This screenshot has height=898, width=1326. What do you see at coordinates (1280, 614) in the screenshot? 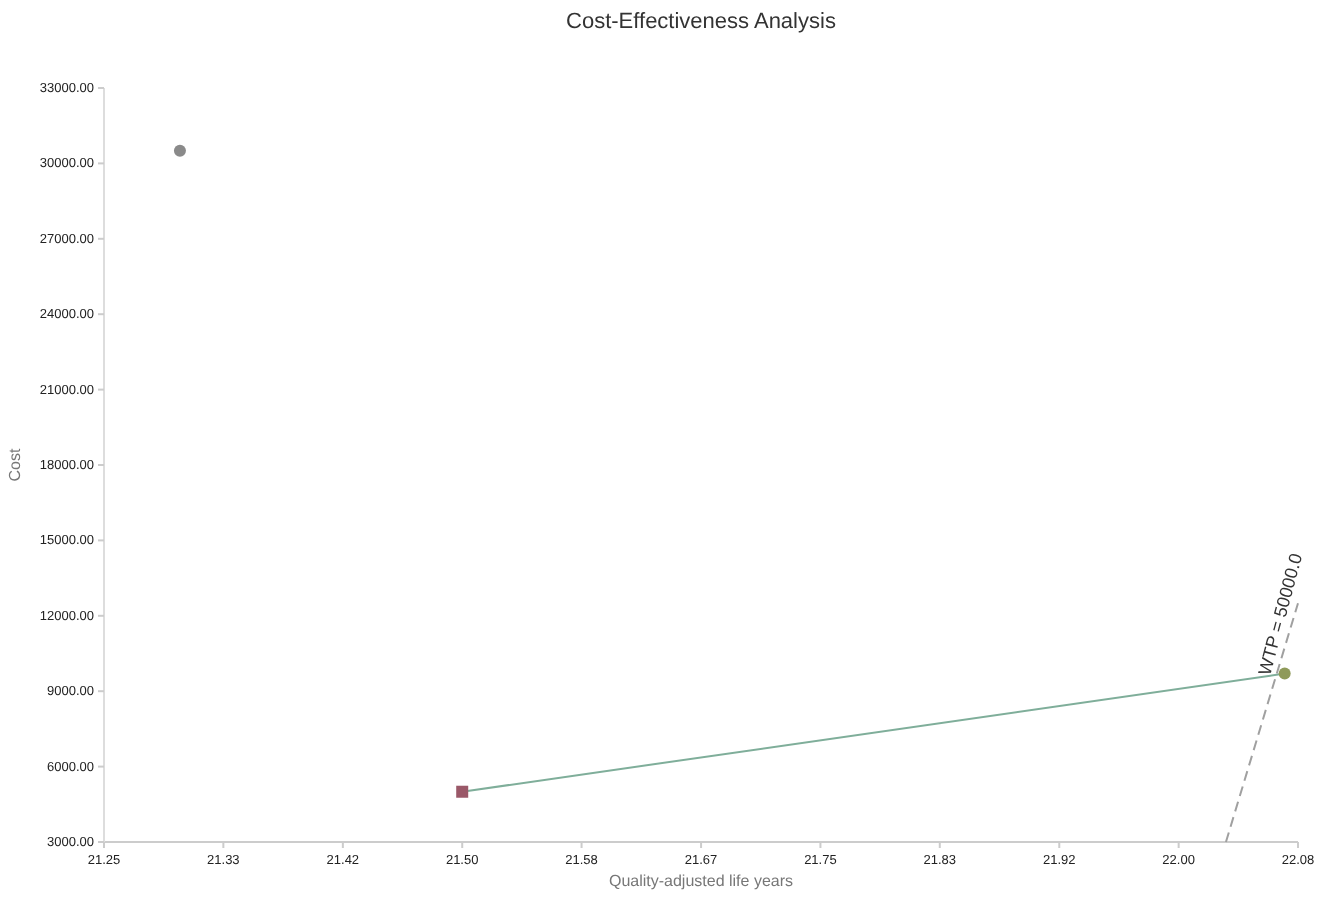
I see `annotation: WTP = 50000.0` at bounding box center [1280, 614].